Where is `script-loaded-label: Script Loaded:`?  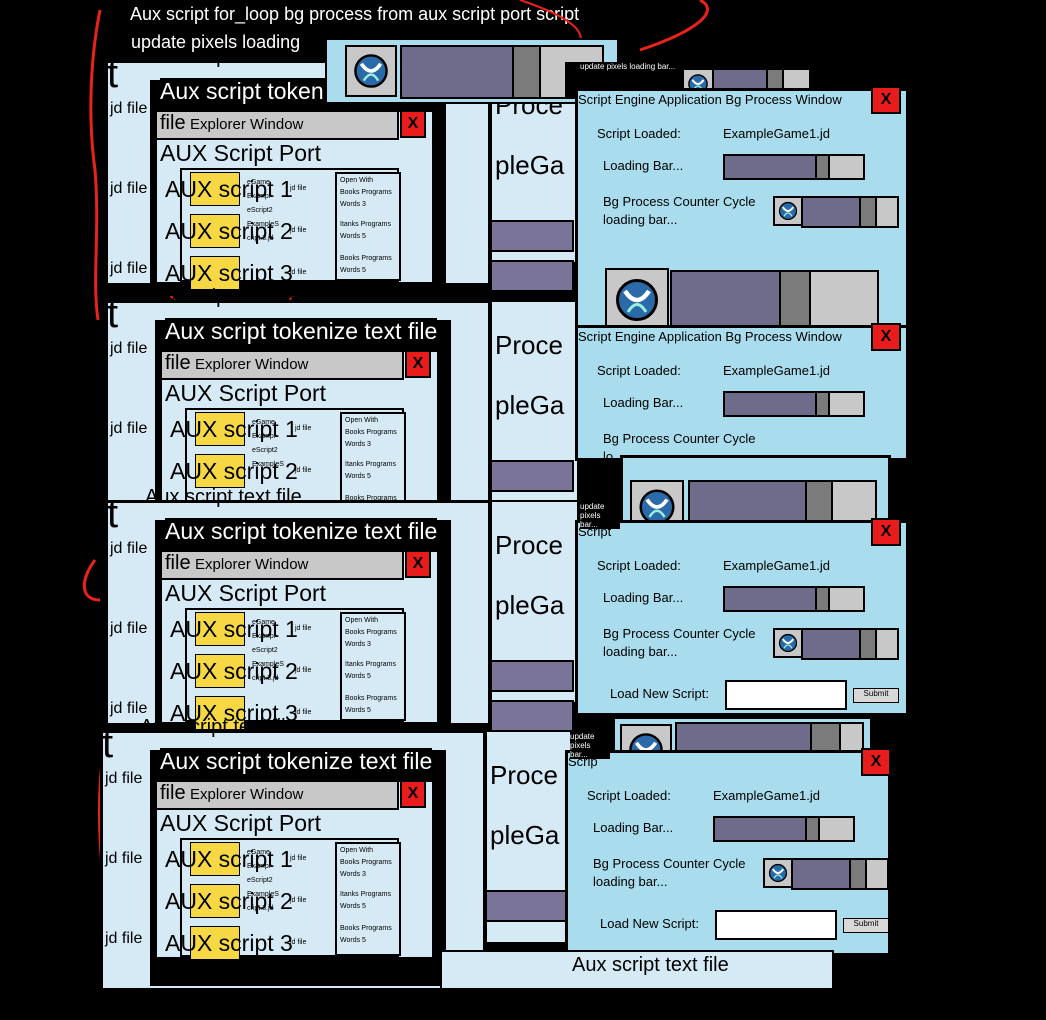 script-loaded-label: Script Loaded: is located at coordinates (629, 795).